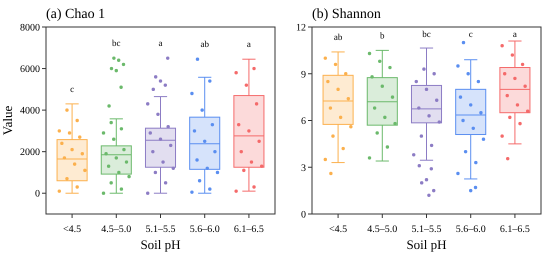 This screenshot has width=550, height=261. I want to click on y-tick-label: 8000, so click(30, 28).